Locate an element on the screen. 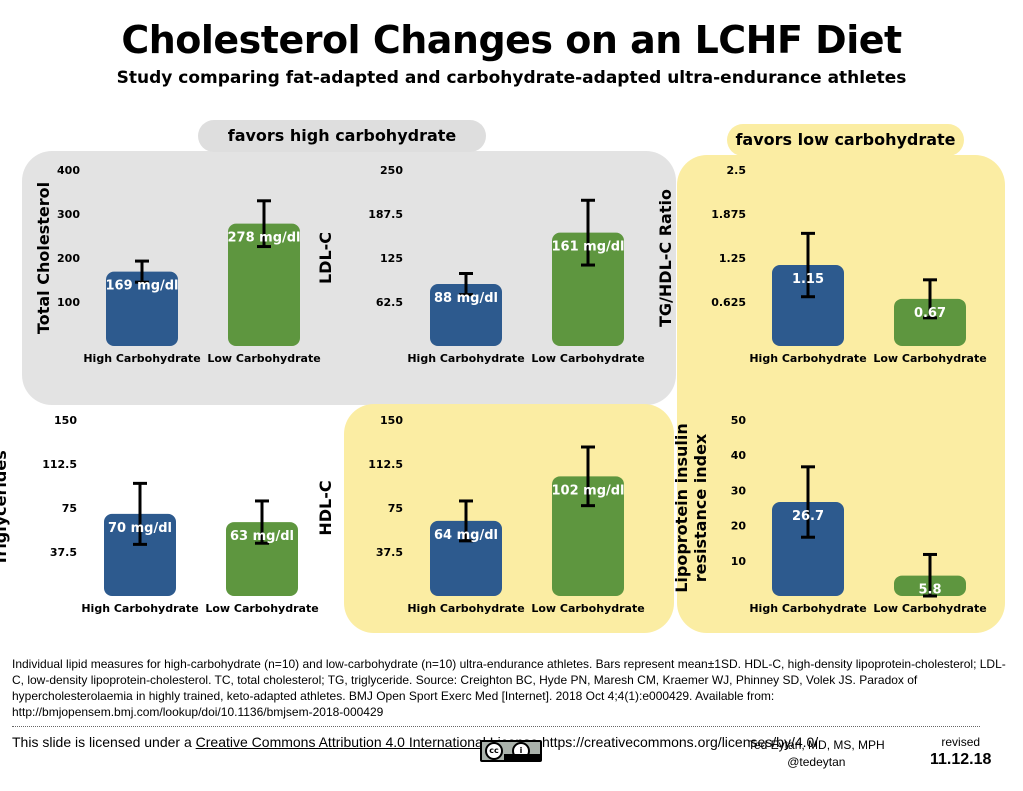 The height and width of the screenshot is (791, 1023). divider is located at coordinates (496, 726).